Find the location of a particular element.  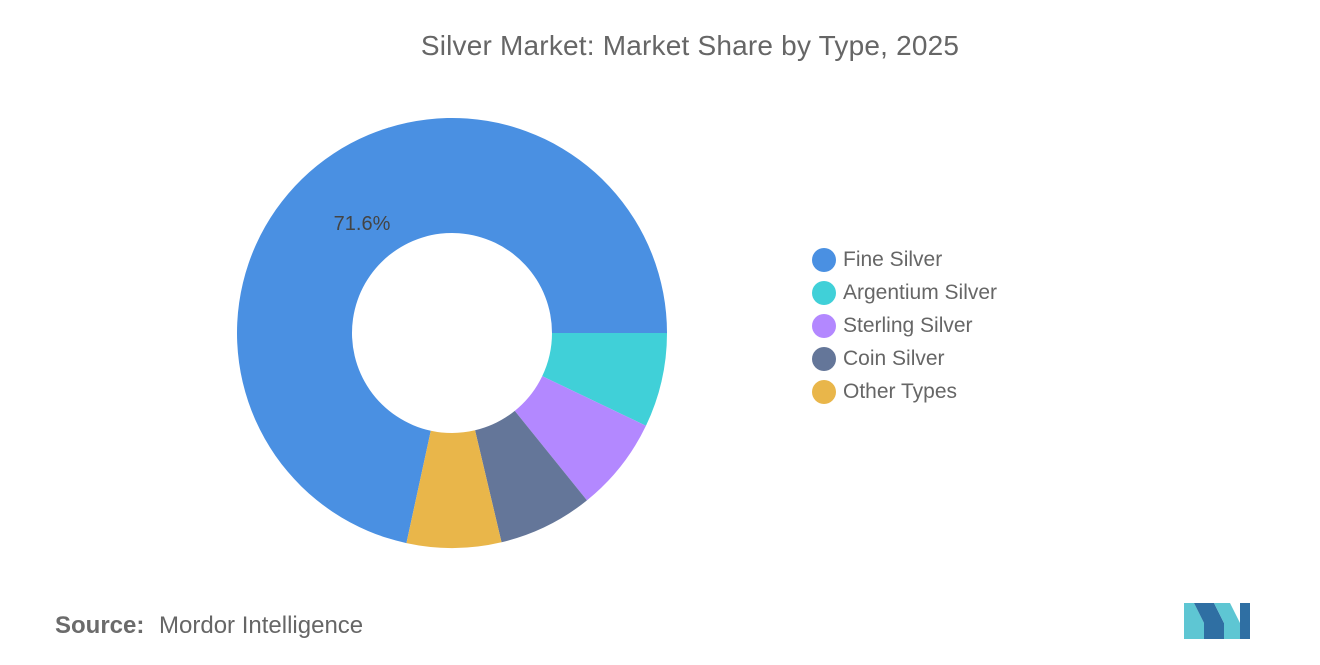

legend-item-coin-silver: Coin Silver is located at coordinates (904, 358).